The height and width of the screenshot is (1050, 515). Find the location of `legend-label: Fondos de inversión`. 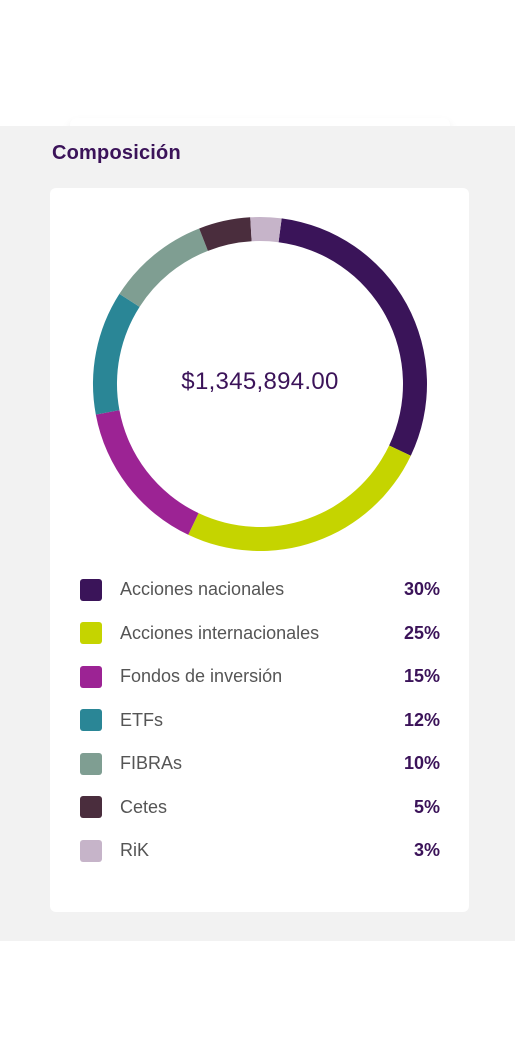

legend-label: Fondos de inversión is located at coordinates (201, 676).